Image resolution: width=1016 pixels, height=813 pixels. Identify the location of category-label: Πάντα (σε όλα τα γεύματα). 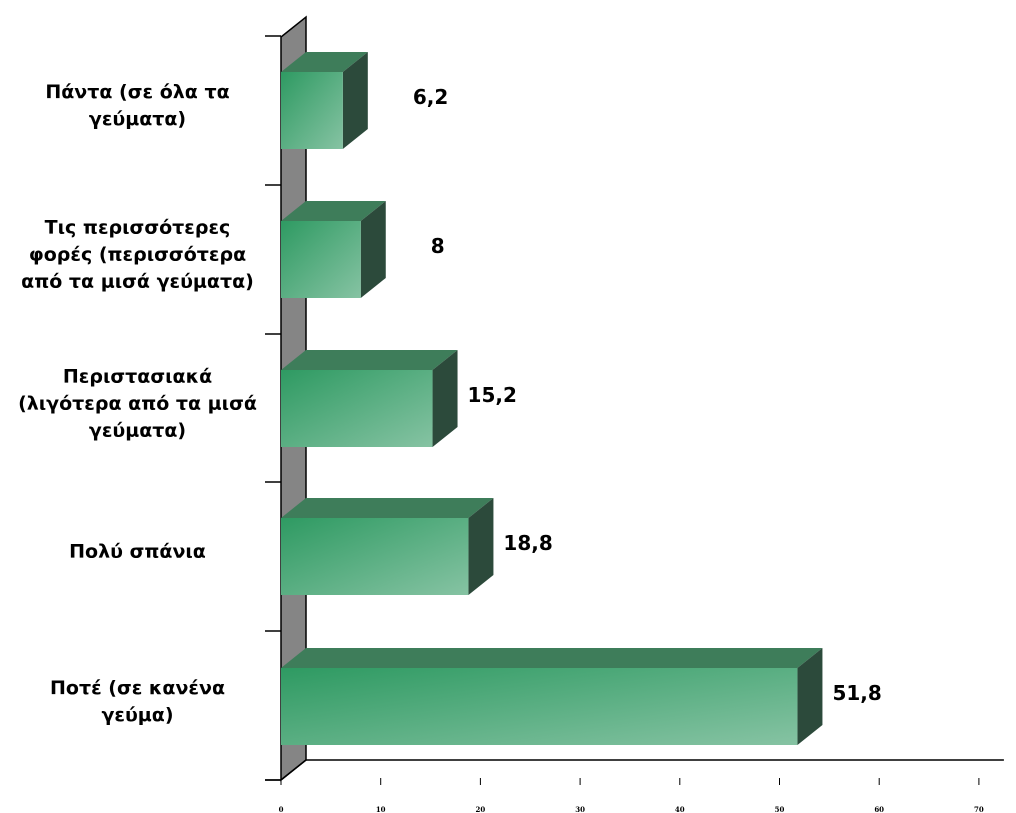
(137, 106).